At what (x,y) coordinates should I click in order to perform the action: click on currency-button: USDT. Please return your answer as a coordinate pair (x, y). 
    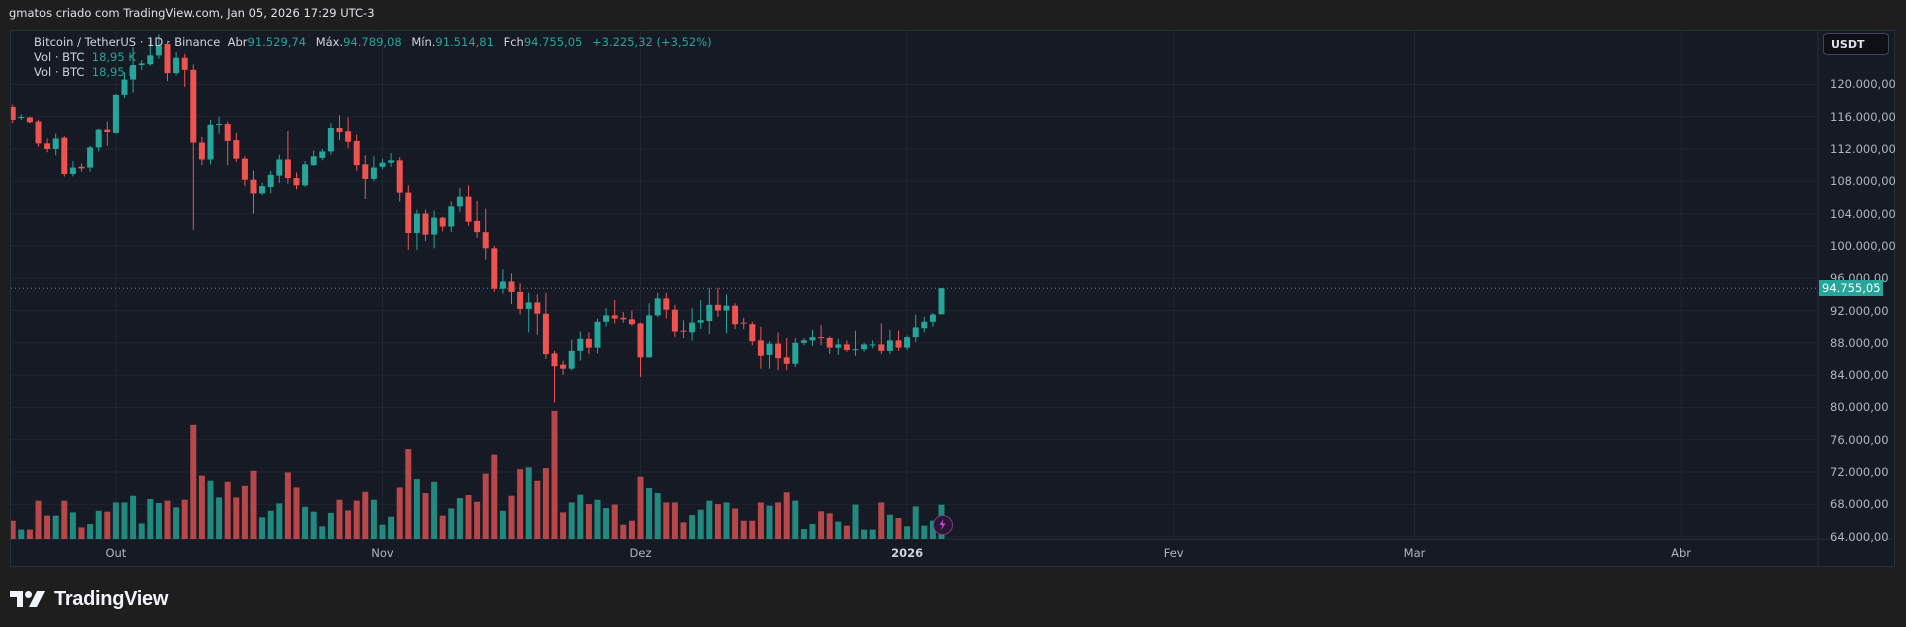
    Looking at the image, I should click on (1856, 44).